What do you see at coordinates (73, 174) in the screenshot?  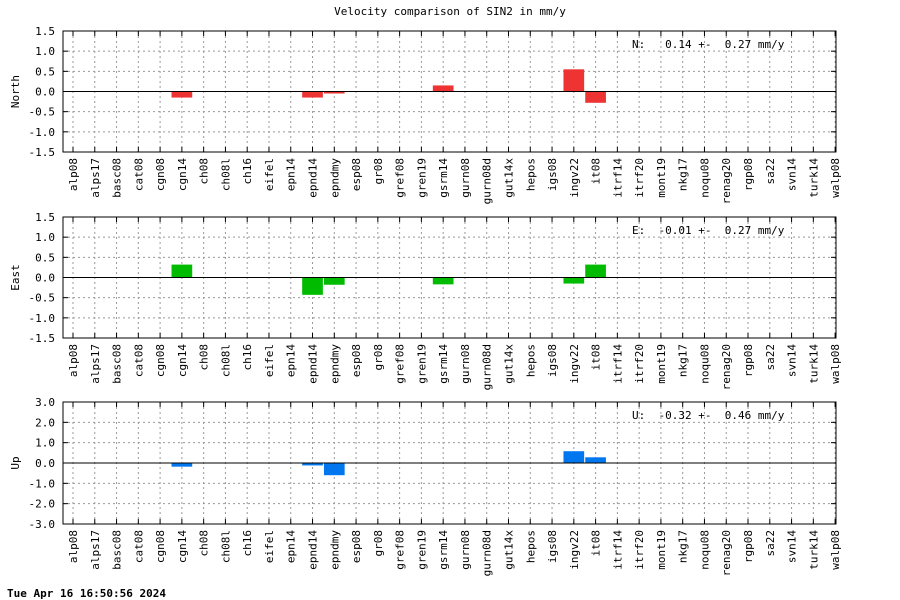 I see `x-tick-label: alp08` at bounding box center [73, 174].